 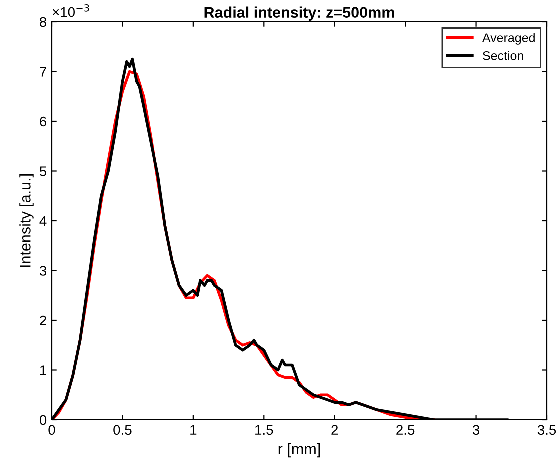 What do you see at coordinates (503, 55) in the screenshot?
I see `legend-label: Section` at bounding box center [503, 55].